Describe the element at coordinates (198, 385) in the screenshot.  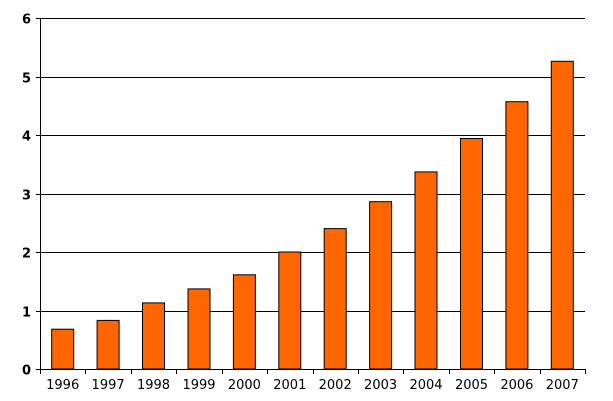
I see `x-tick-label: 1999` at that location.